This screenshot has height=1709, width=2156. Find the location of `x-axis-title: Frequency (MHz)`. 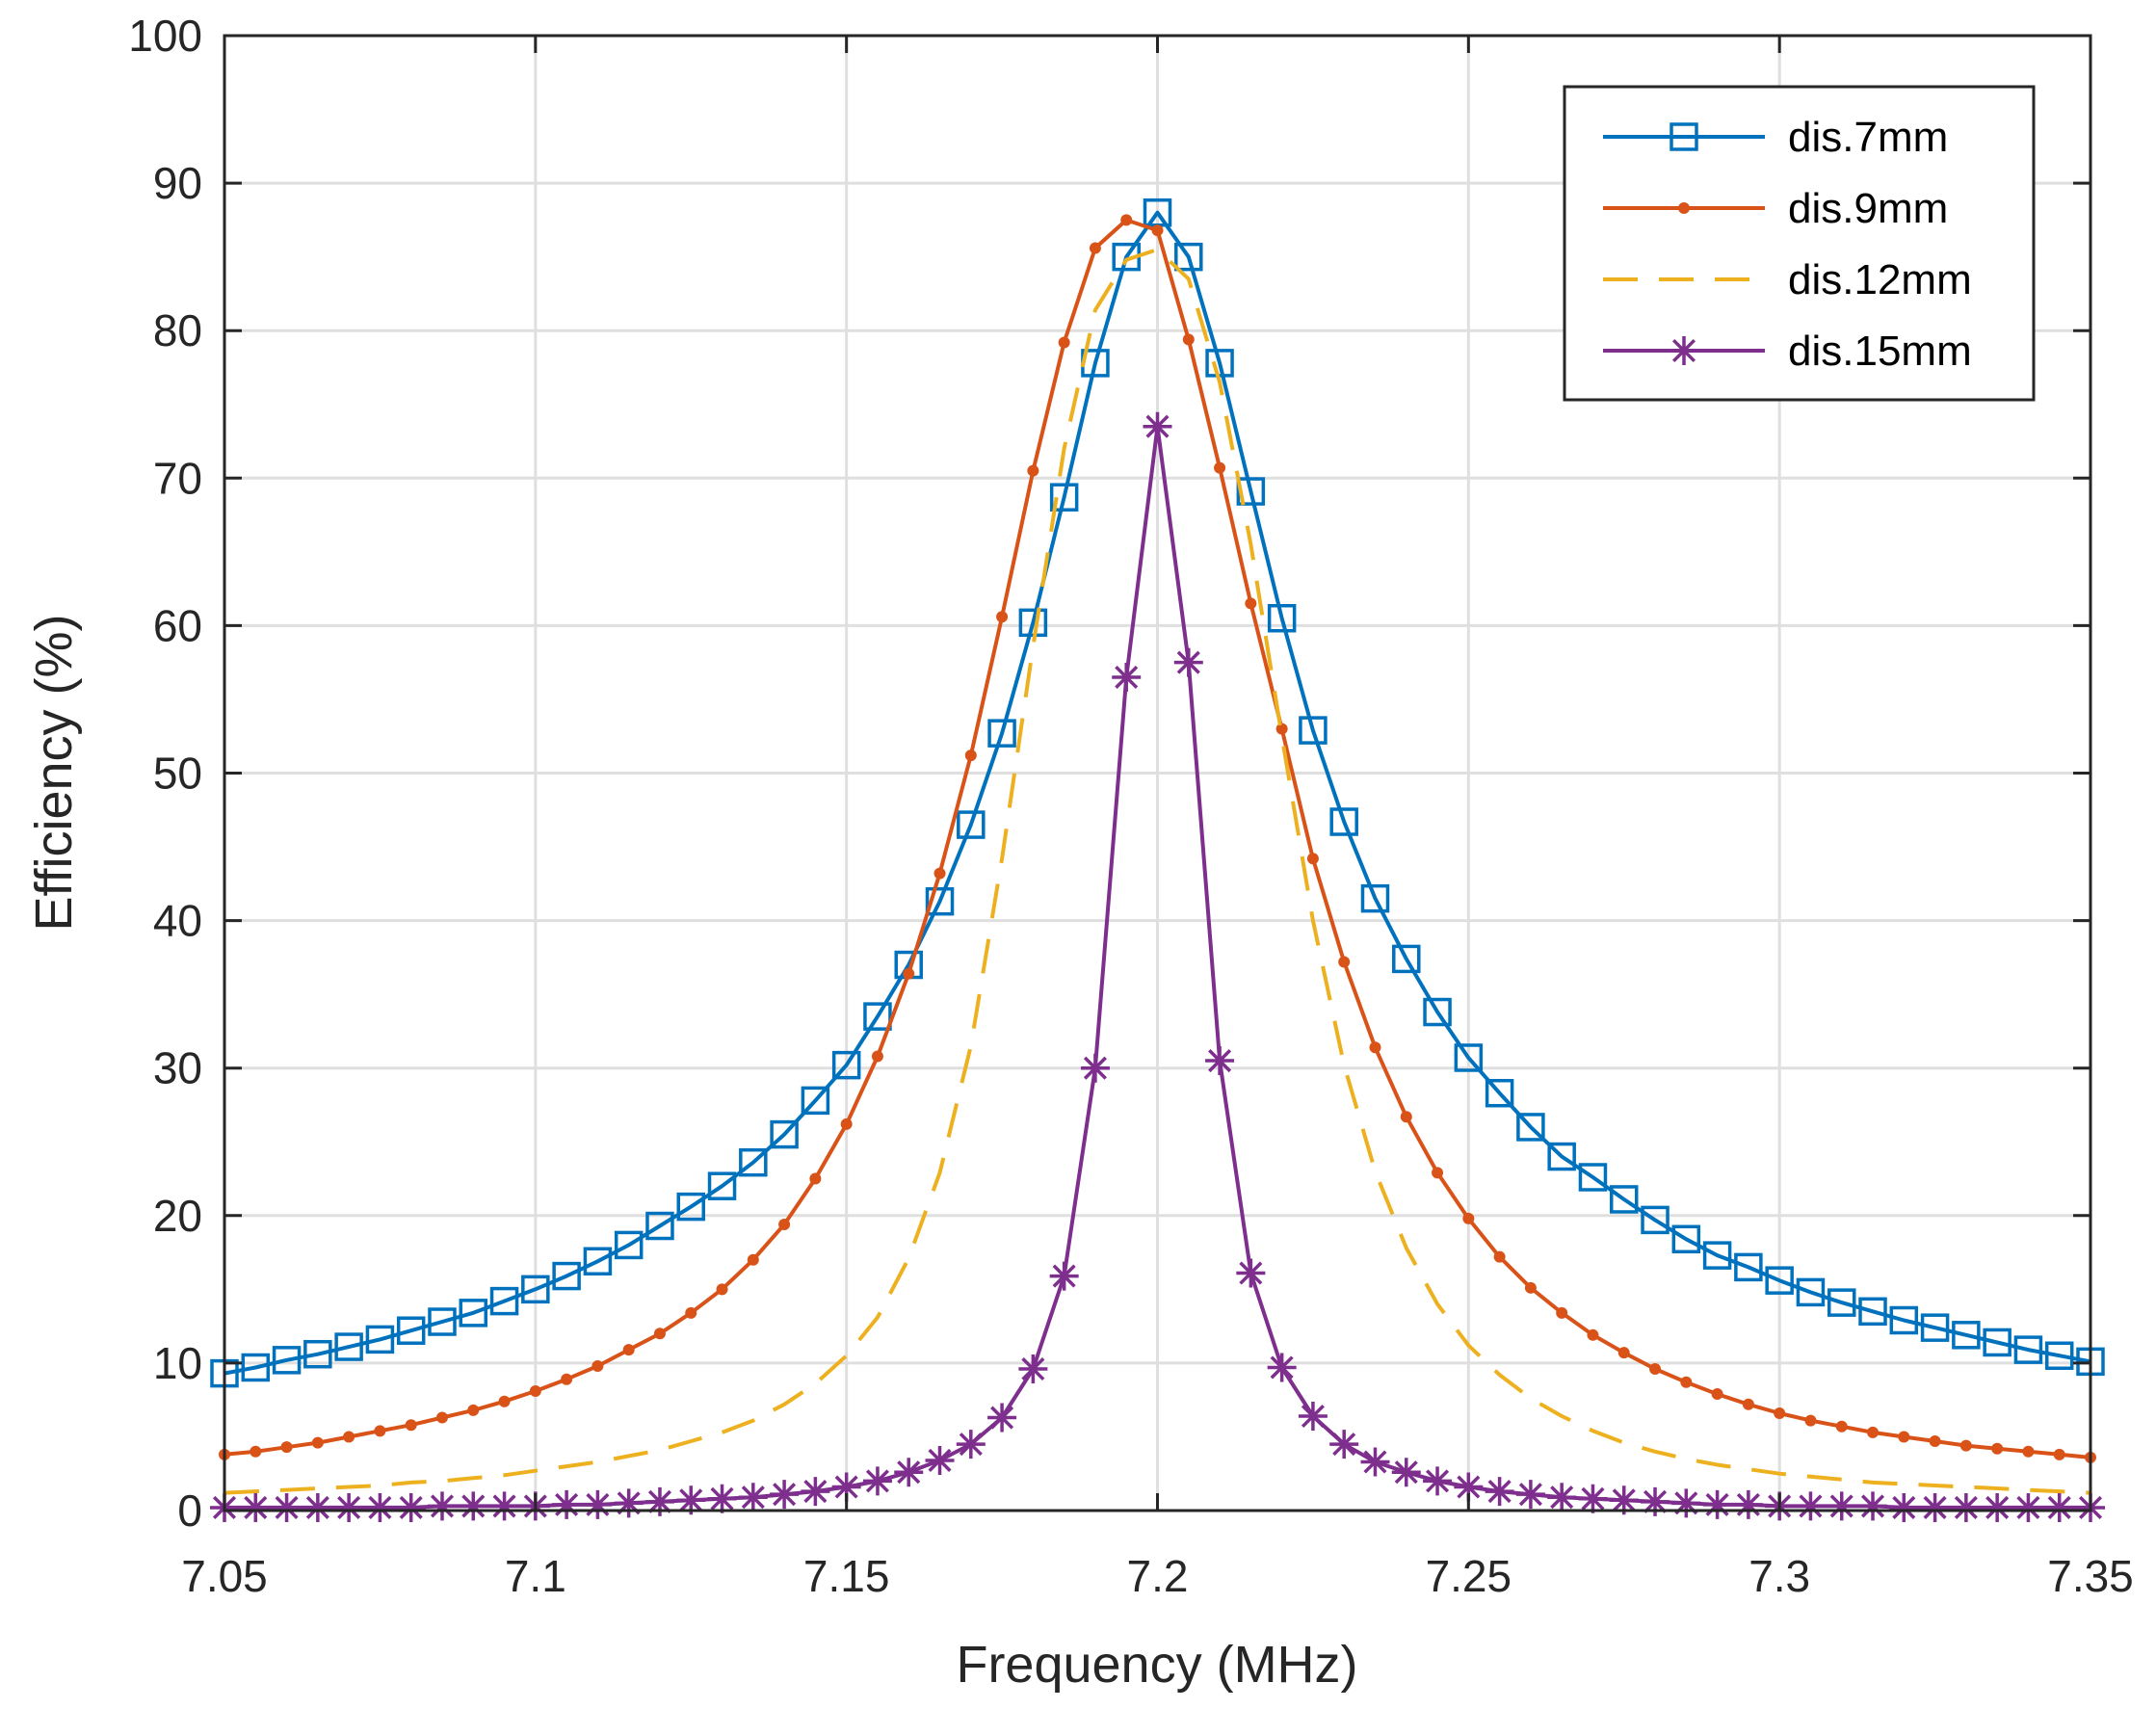

x-axis-title: Frequency (MHz) is located at coordinates (1156, 1665).